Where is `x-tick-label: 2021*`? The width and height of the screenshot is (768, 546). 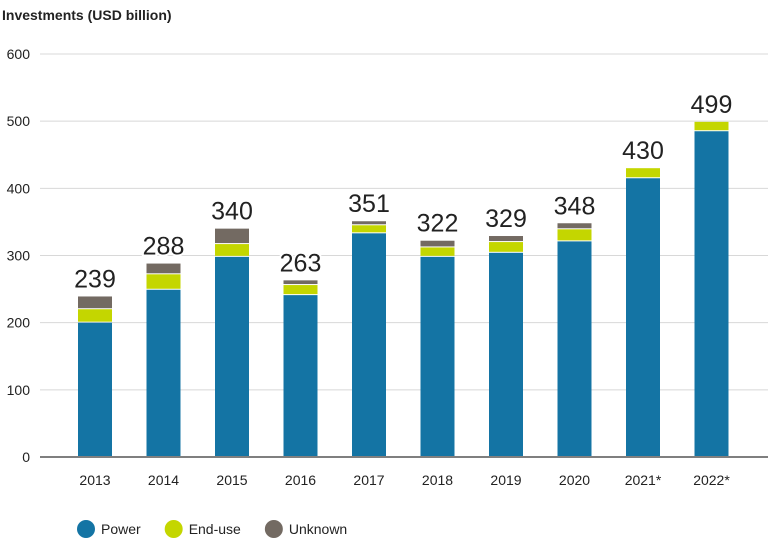
x-tick-label: 2021* is located at coordinates (643, 480).